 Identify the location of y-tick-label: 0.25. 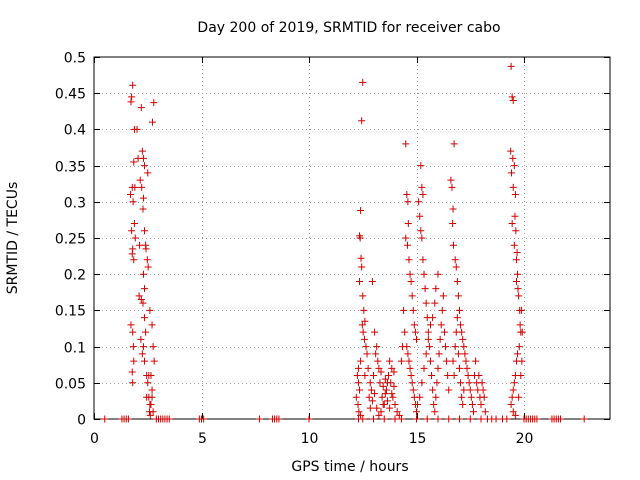
(70, 240).